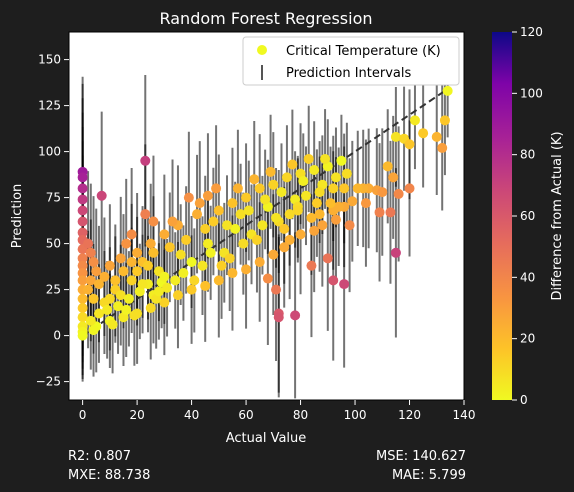 This screenshot has height=492, width=574. Describe the element at coordinates (53, 198) in the screenshot. I see `y-tick-label: 75` at that location.